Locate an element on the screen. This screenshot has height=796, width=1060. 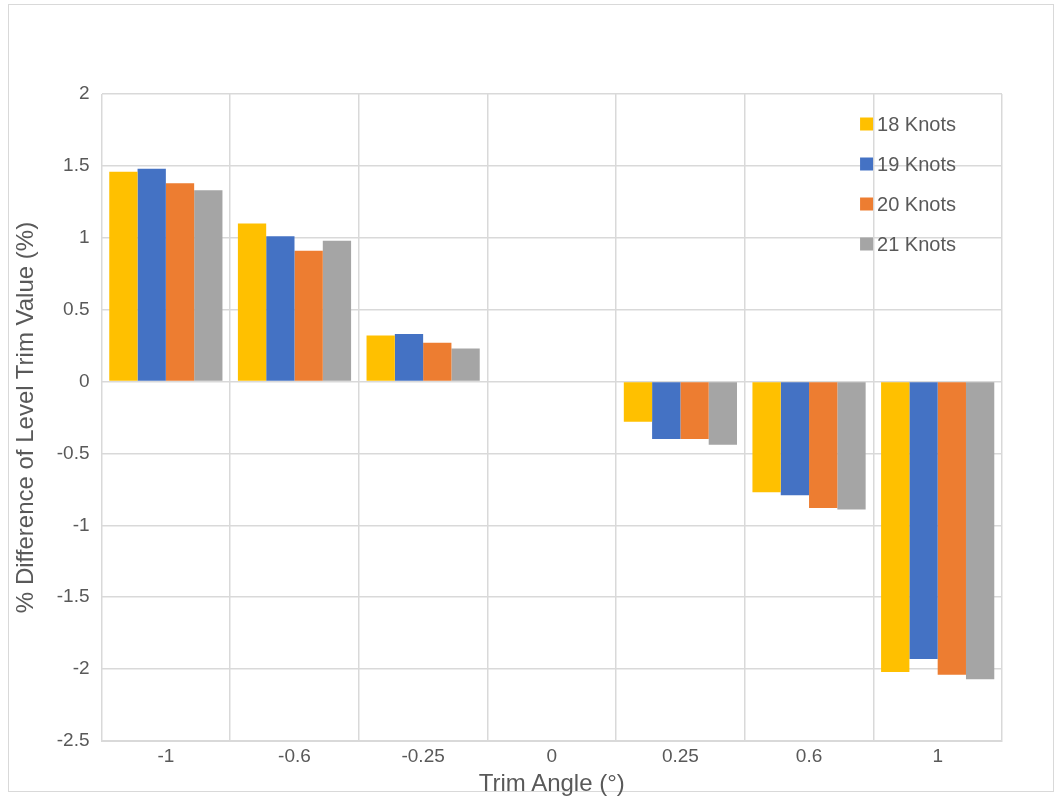
y-tick-label: -2 is located at coordinates (81, 668).